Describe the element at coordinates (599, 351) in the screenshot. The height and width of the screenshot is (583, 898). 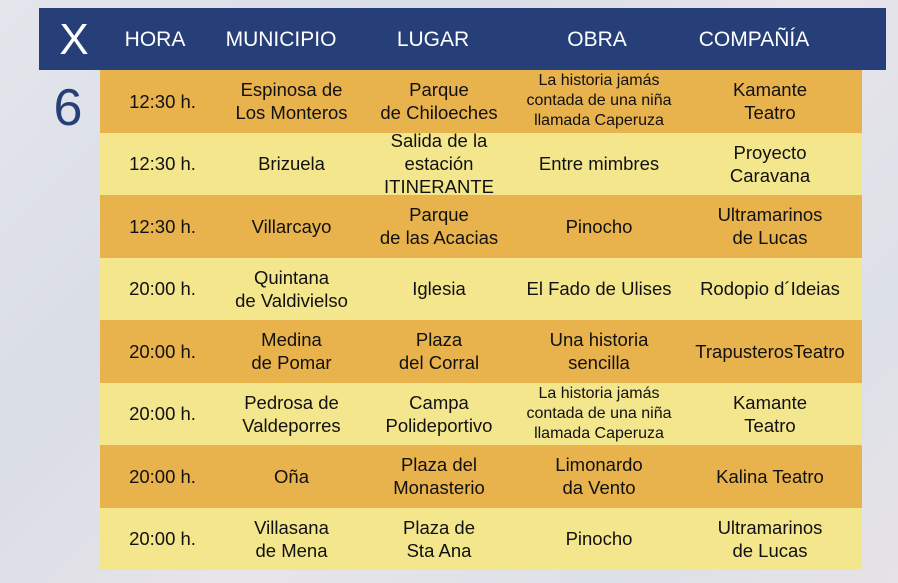
I see `cell-obra: Una historia sencilla` at that location.